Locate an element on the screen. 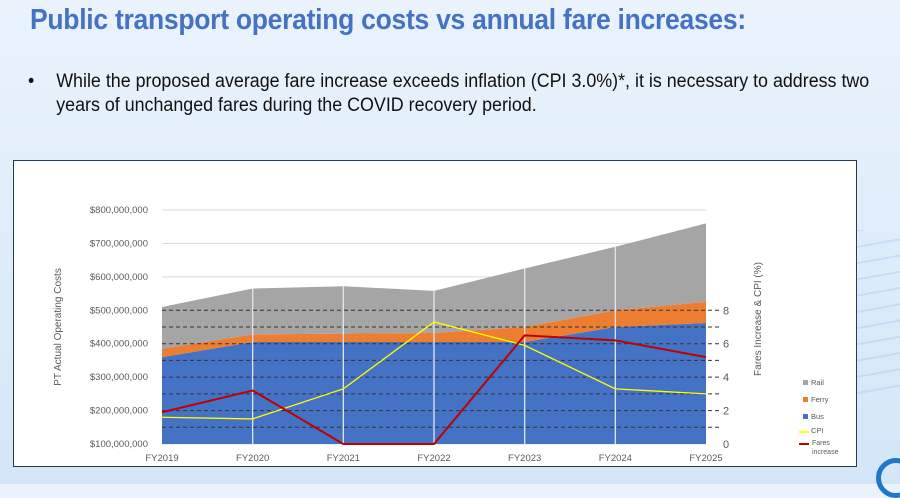 Image resolution: width=900 pixels, height=498 pixels. y-tick-label: $700,000,000 is located at coordinates (119, 243).